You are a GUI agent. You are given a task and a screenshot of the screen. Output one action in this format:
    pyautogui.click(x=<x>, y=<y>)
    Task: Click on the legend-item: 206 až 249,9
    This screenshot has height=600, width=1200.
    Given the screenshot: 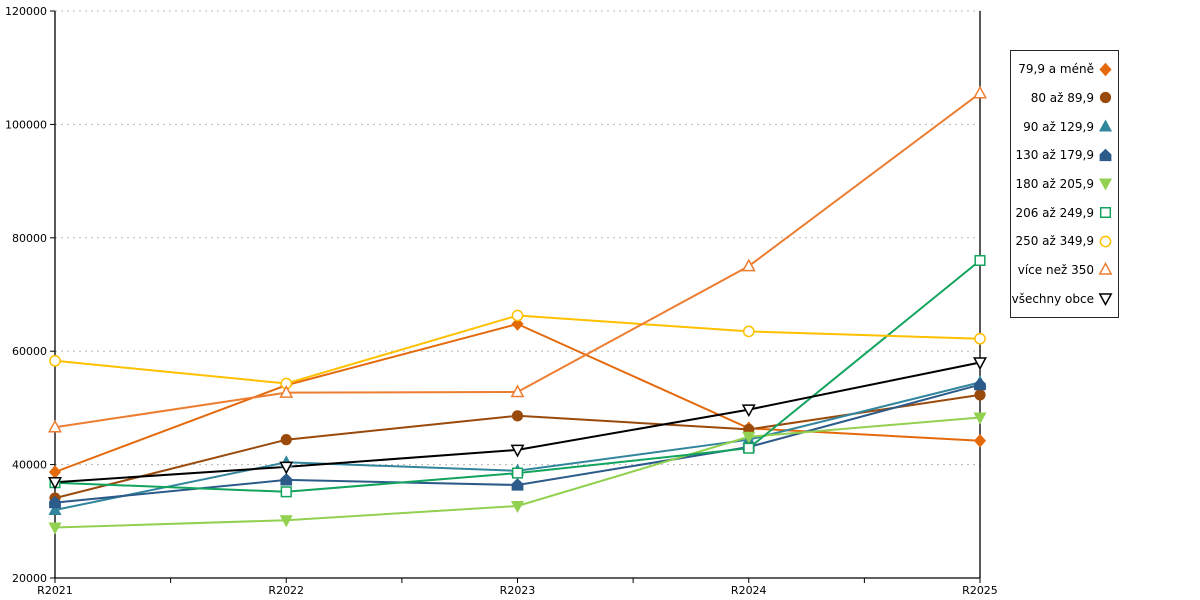 What is the action you would take?
    pyautogui.click(x=1063, y=212)
    